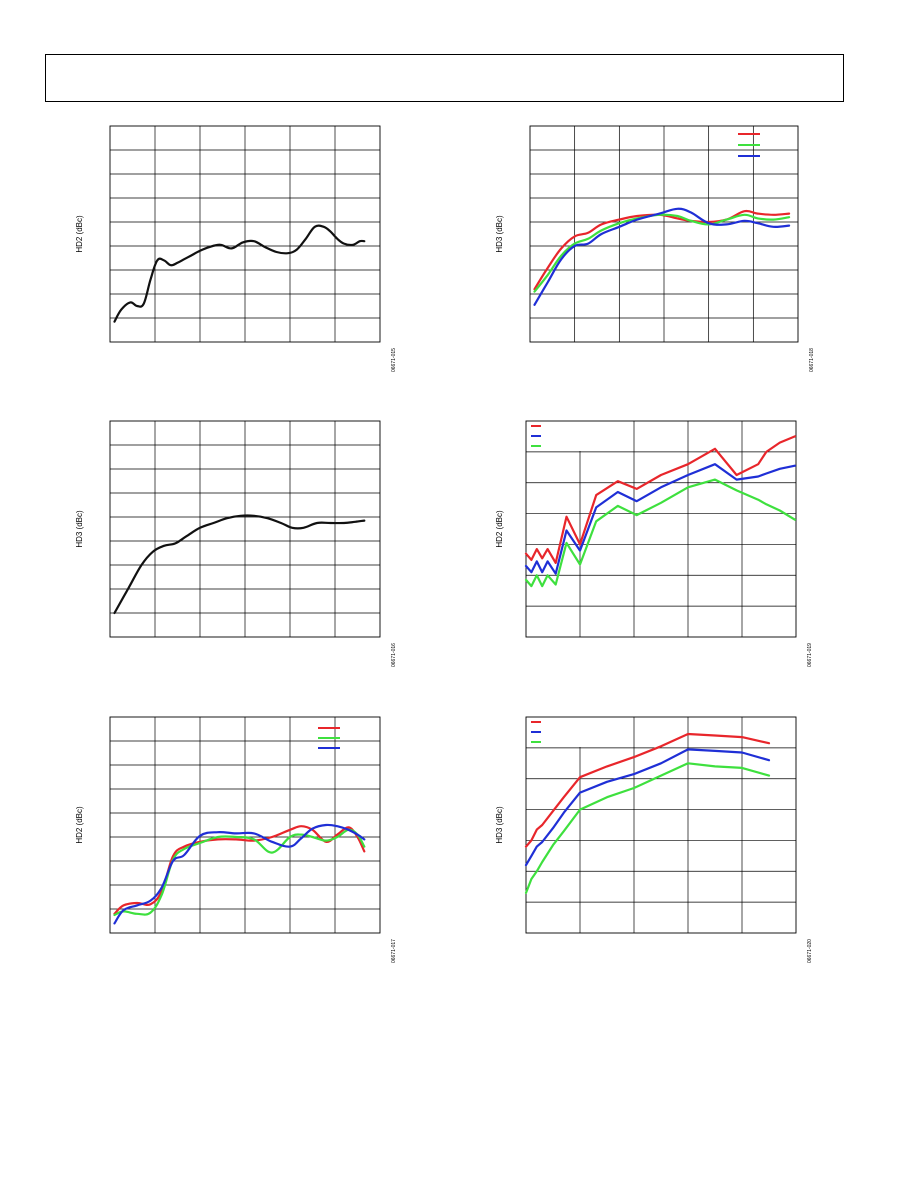  I want to click on chart-hd3-single: HD3 (dBc) 06671-016, so click(236, 543).